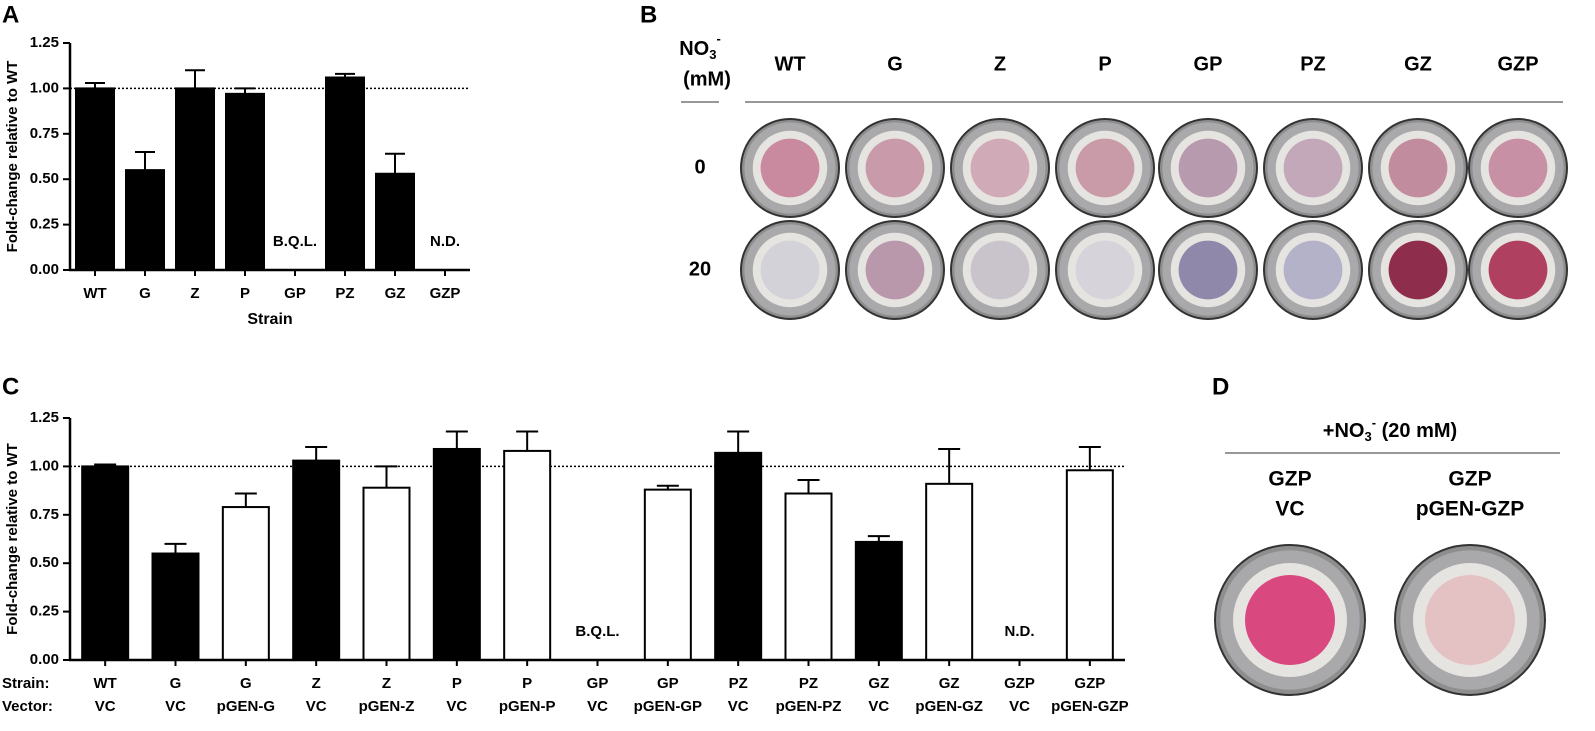 Image resolution: width=1595 pixels, height=731 pixels. What do you see at coordinates (1090, 706) in the screenshot?
I see `vector-label: pGEN-GZP` at bounding box center [1090, 706].